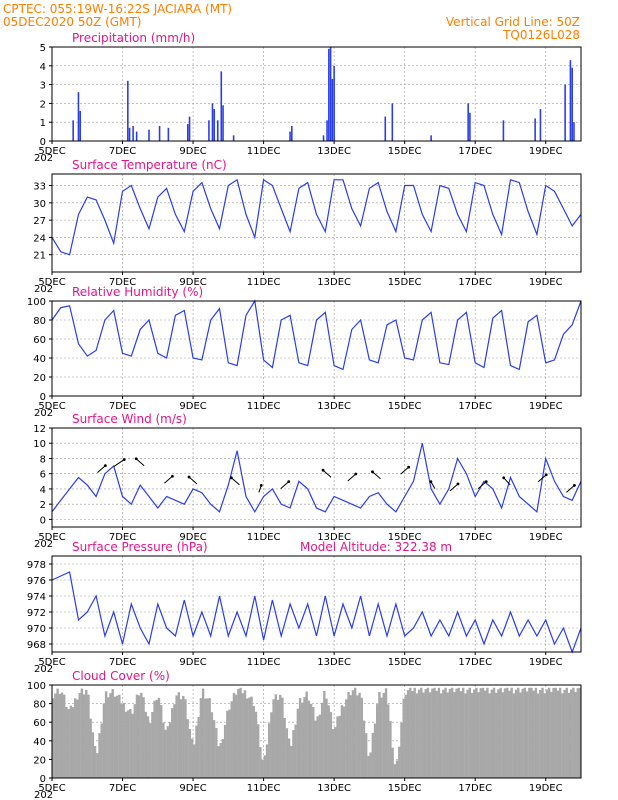 The image size is (618, 800). Describe the element at coordinates (43, 48) in the screenshot. I see `y-tick-label: 5` at that location.